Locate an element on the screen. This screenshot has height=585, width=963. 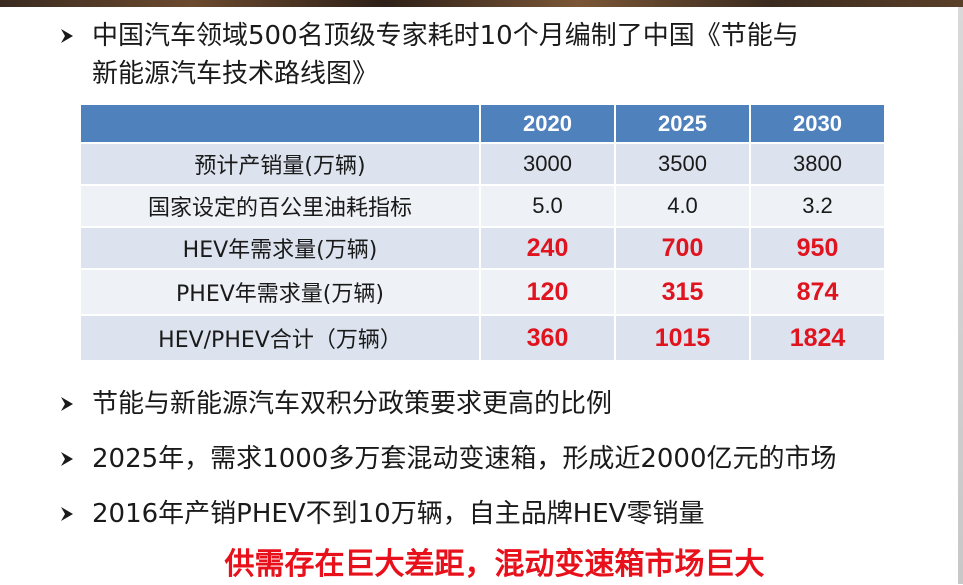
top-decorative-strip is located at coordinates (481, 3).